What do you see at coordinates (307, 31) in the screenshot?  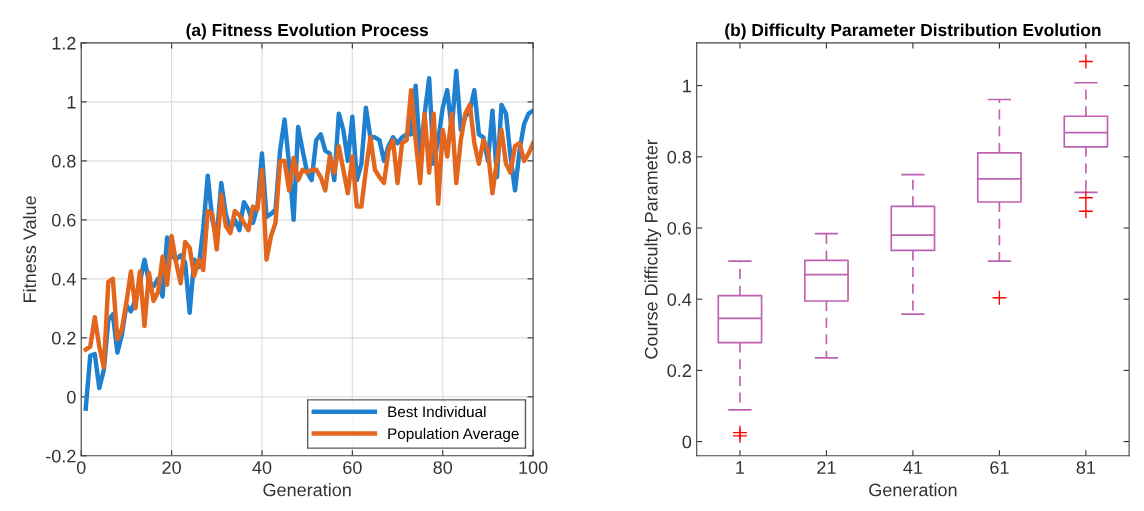 I see `chart-title: (a) Fitness Evolution Process` at bounding box center [307, 31].